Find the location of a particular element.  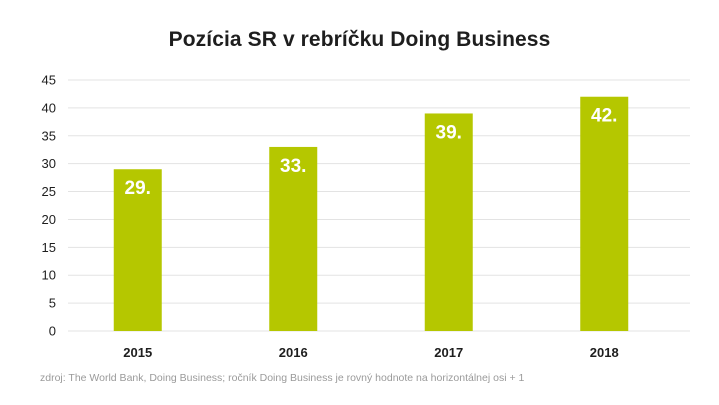

x-category-label: 2018 is located at coordinates (604, 352).